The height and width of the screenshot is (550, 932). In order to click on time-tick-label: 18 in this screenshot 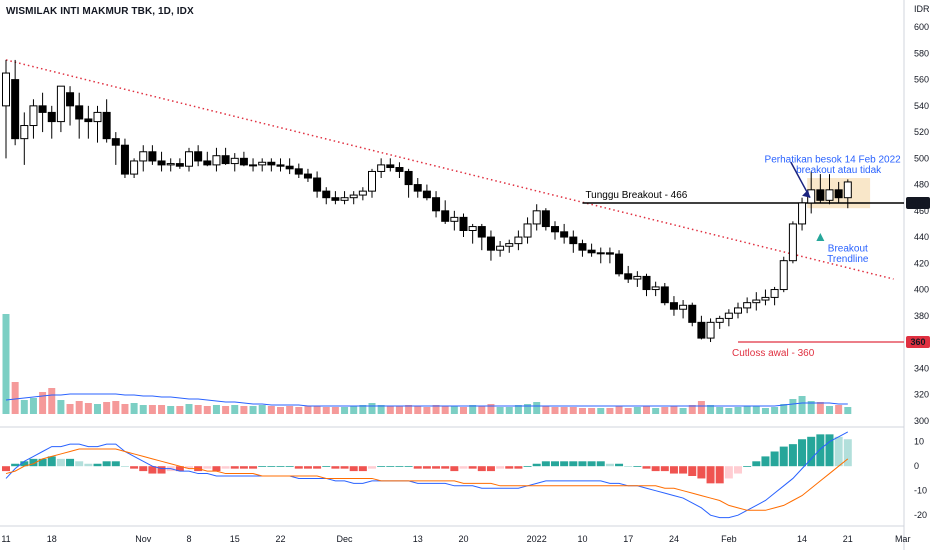, I will do `click(52, 539)`.